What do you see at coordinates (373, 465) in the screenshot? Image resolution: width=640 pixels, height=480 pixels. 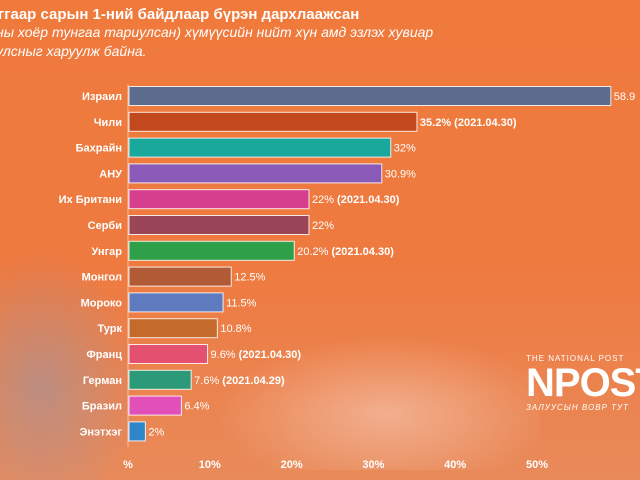 I see `x-tick-label: 30%` at bounding box center [373, 465].